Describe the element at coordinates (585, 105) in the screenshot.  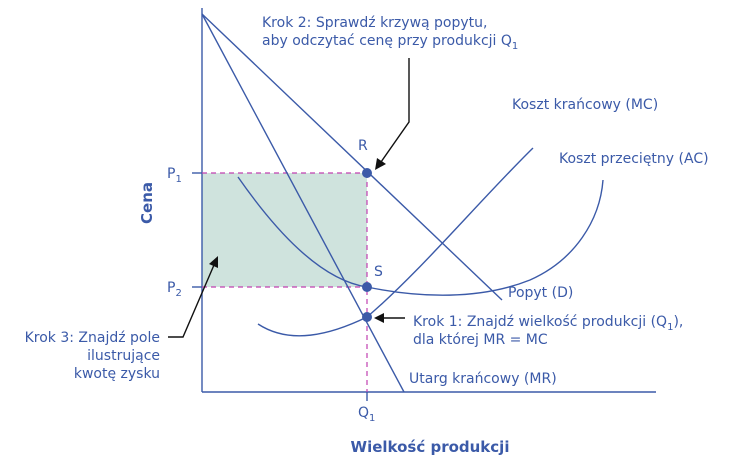
I see `marginal-cost-label: Koszt krańcowy (MC)` at that location.